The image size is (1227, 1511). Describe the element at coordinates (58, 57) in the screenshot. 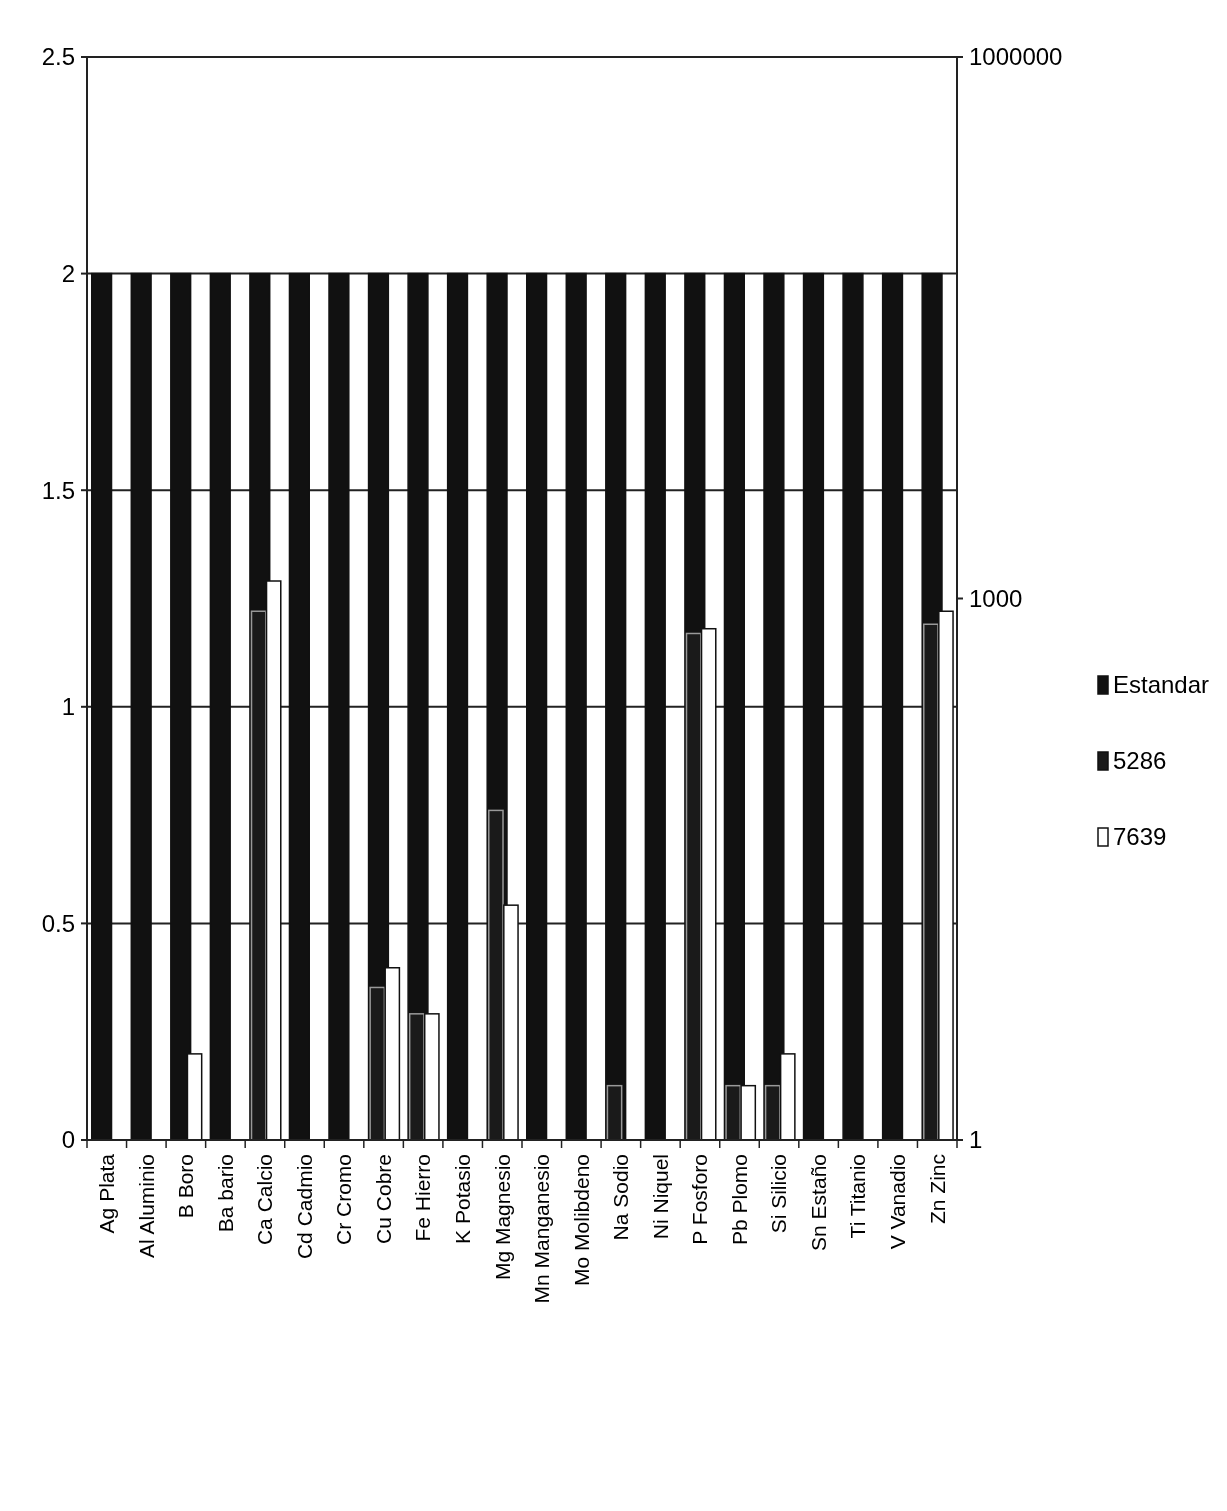

I see `y-tick-label: 2.5` at that location.